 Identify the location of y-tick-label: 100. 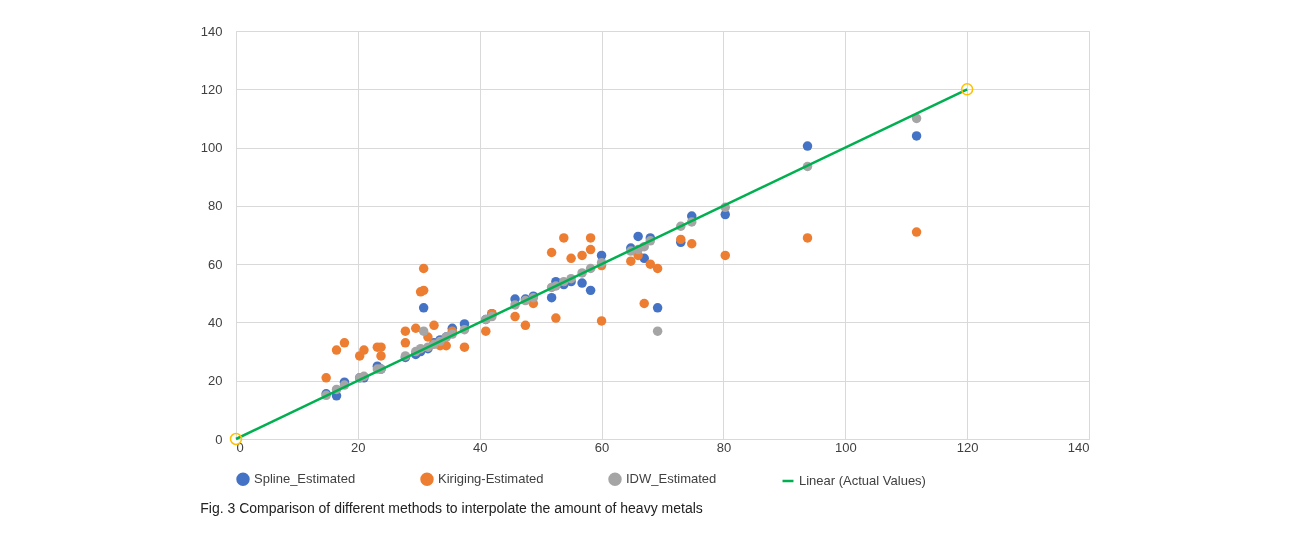
(211, 148).